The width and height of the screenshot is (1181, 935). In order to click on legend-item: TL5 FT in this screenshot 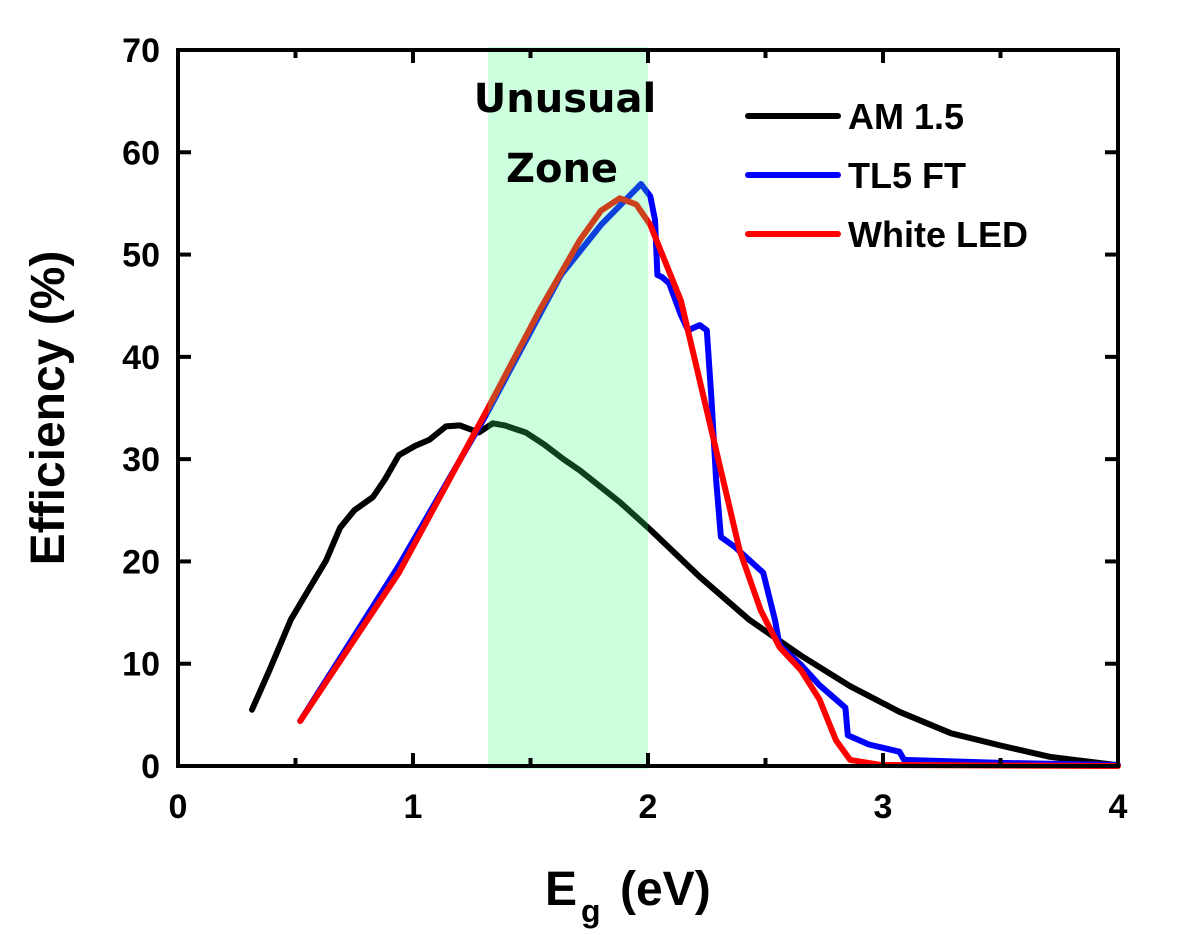, I will do `click(855, 175)`.